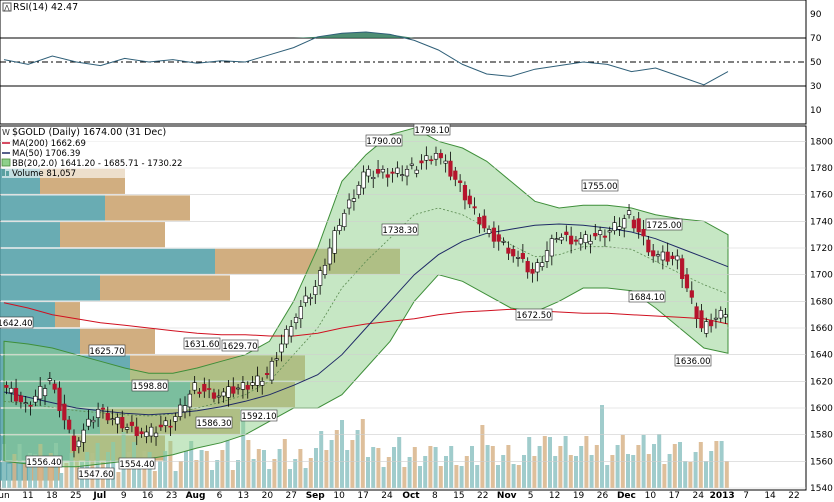 Image resolution: width=834 pixels, height=502 pixels. Describe the element at coordinates (366, 319) in the screenshot. I see `ma200-line-group` at that location.